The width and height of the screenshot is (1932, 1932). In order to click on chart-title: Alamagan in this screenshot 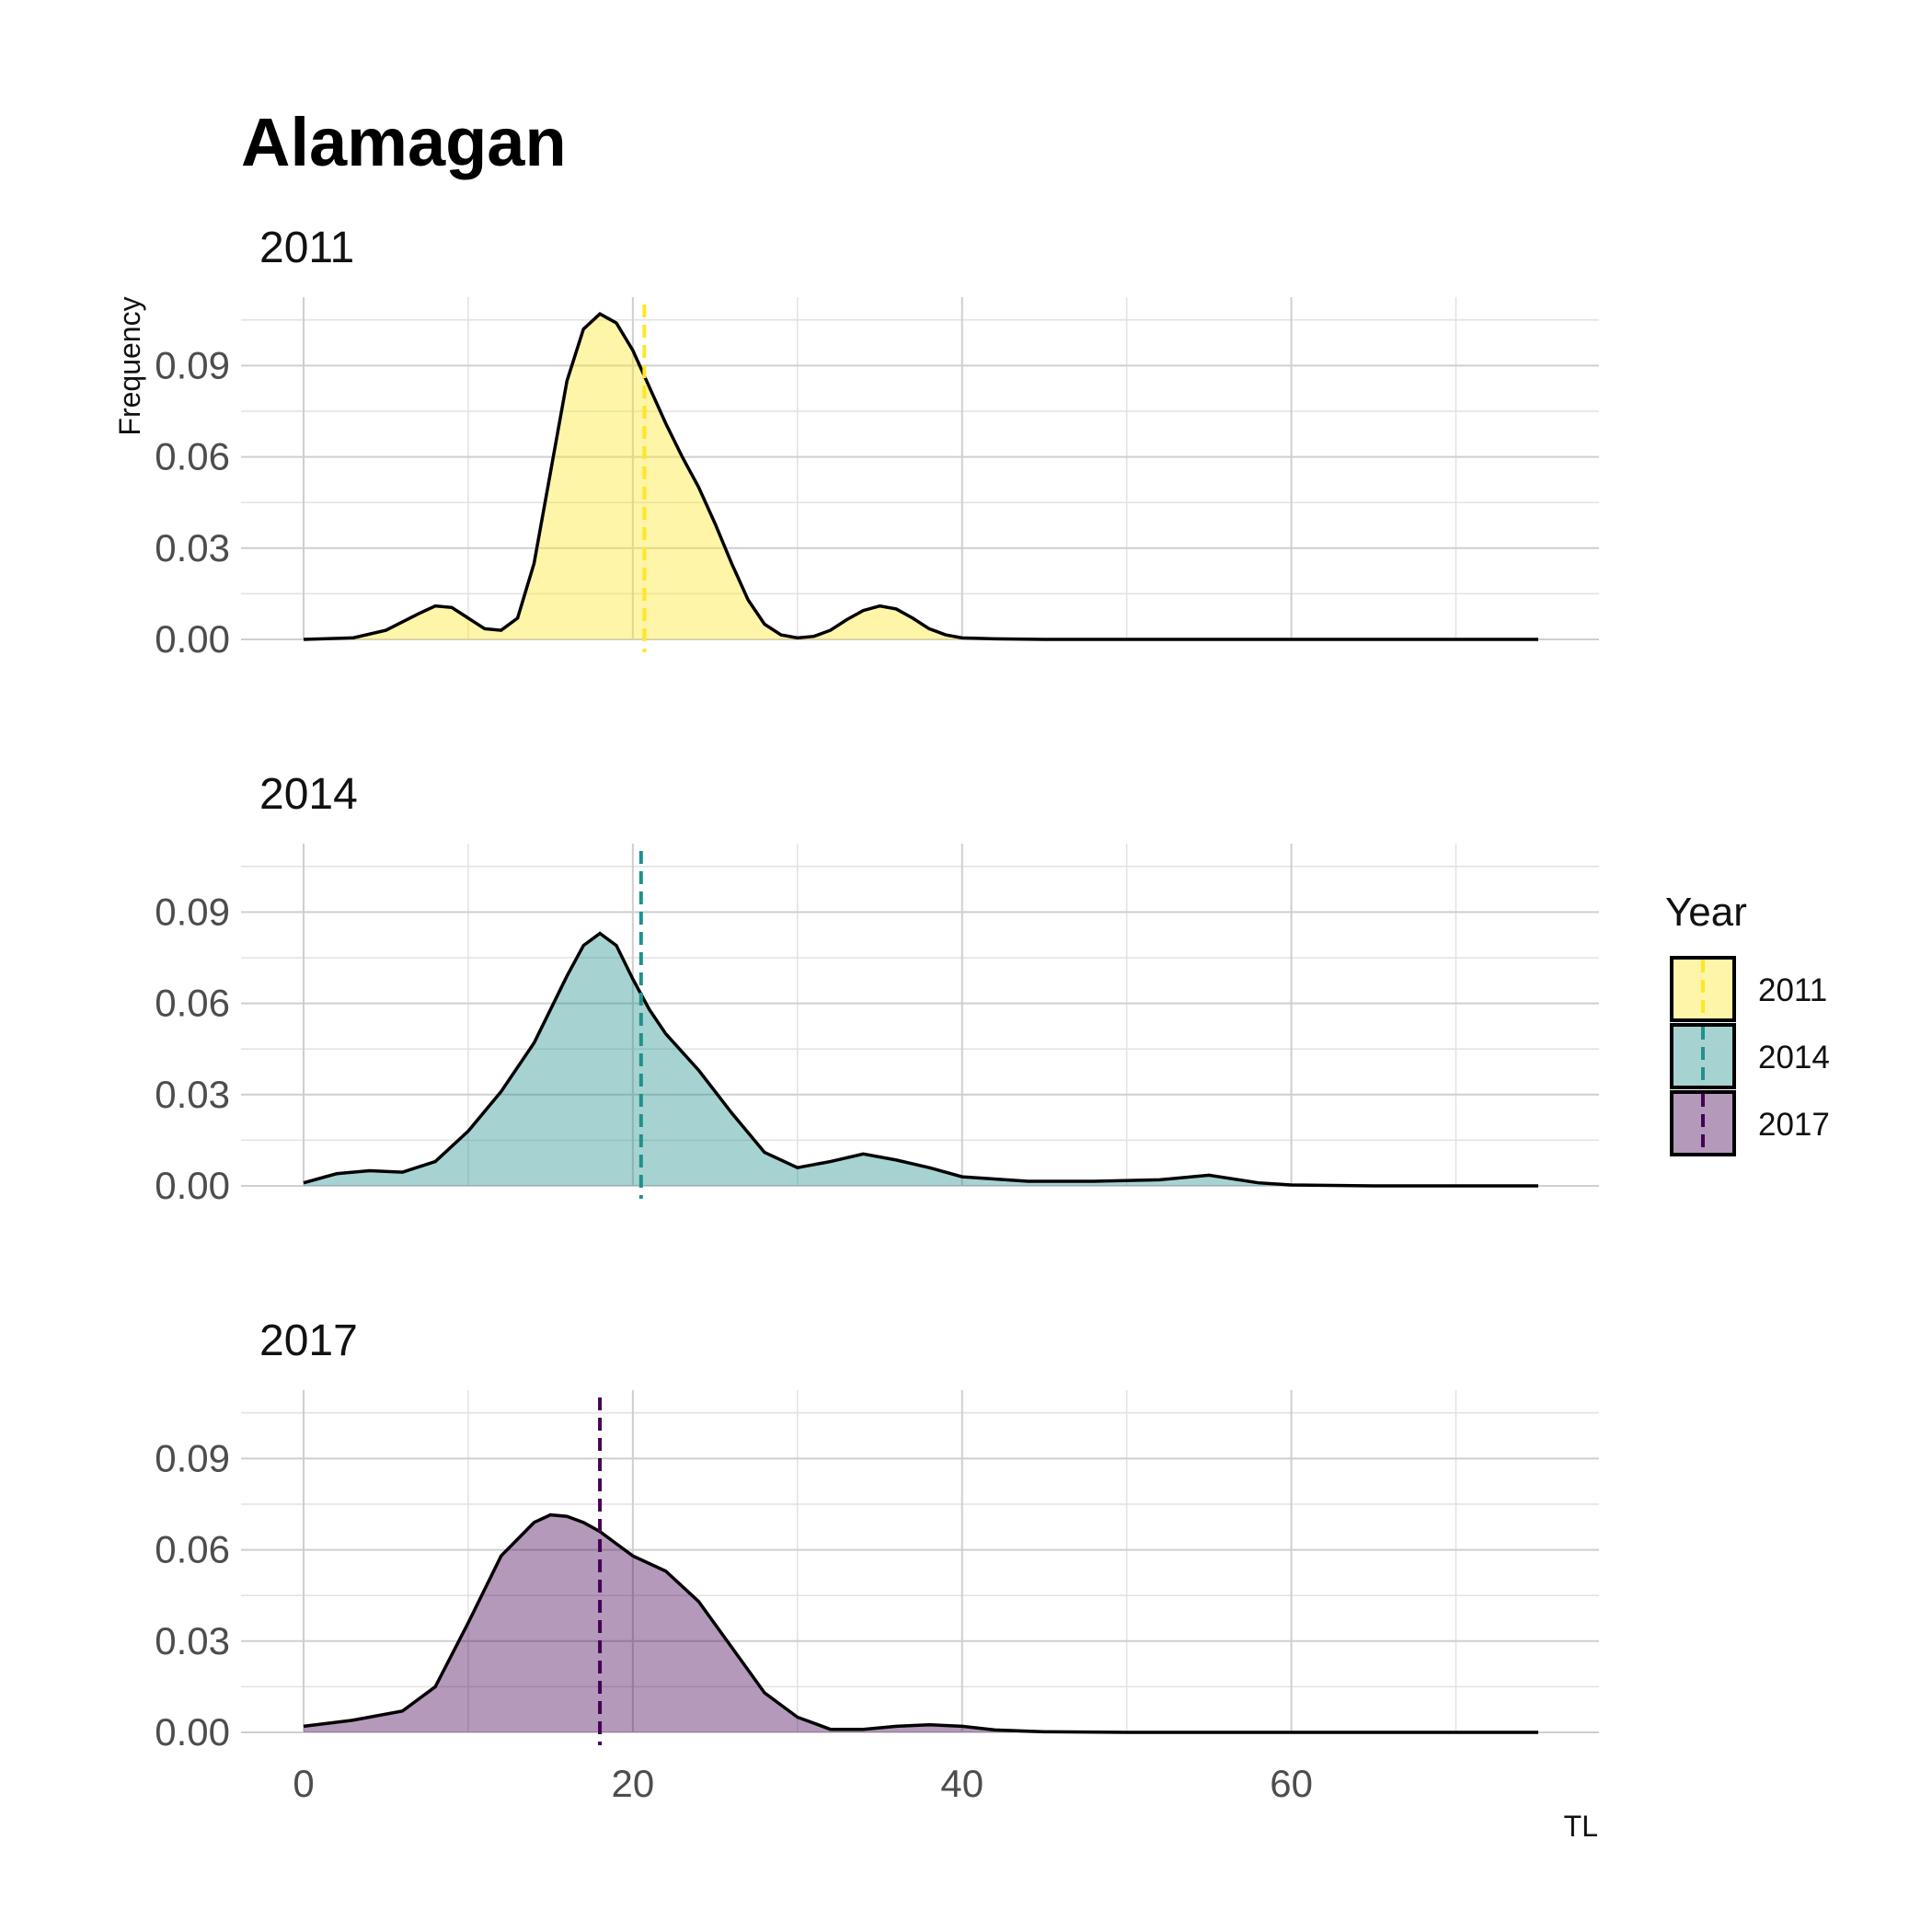, I will do `click(404, 142)`.